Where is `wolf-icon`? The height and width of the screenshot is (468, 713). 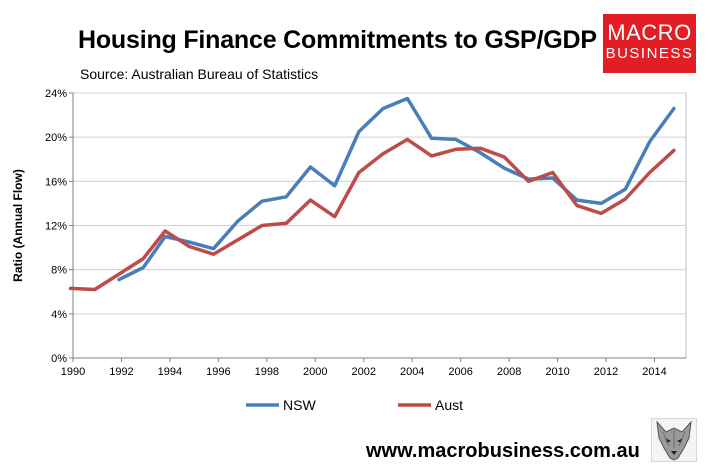
wolf-icon is located at coordinates (674, 440).